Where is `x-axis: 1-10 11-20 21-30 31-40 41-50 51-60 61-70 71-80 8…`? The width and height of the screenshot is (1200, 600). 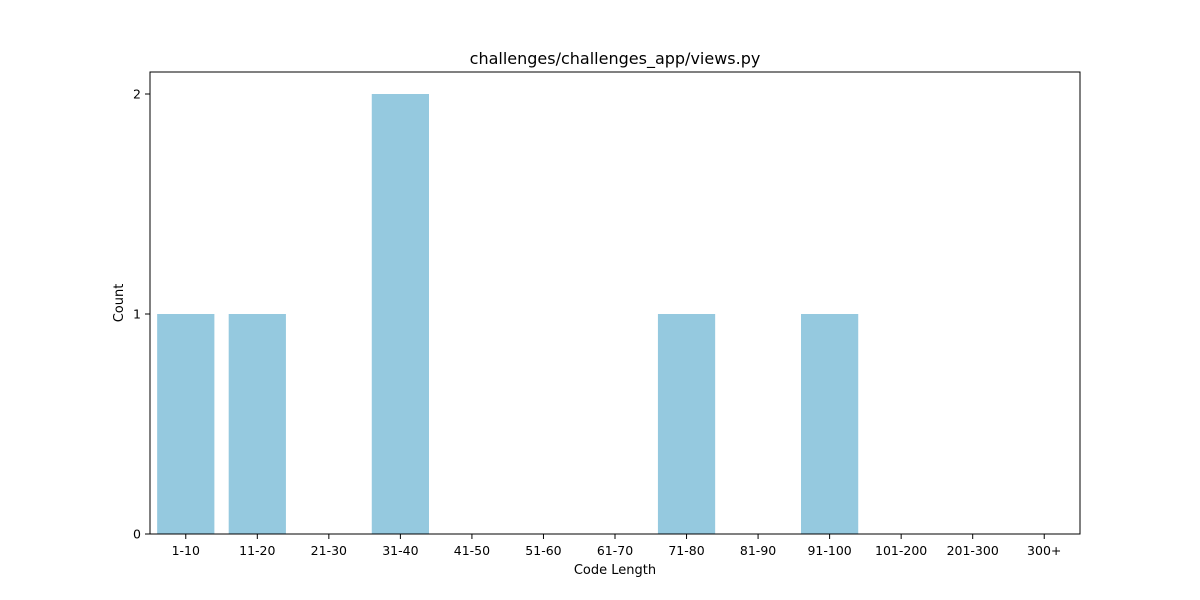
x-axis: 1-10 11-20 21-30 31-40 41-50 51-60 61-70 71-80 8… is located at coordinates (616, 546).